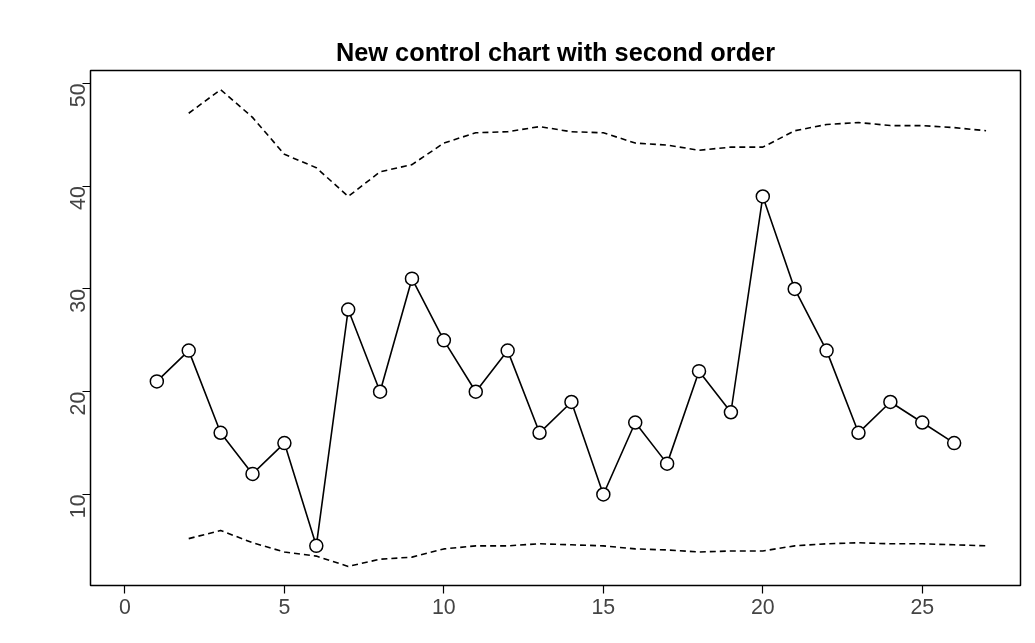 The height and width of the screenshot is (643, 1035). I want to click on chart-title: New control chart with second order, so click(555, 51).